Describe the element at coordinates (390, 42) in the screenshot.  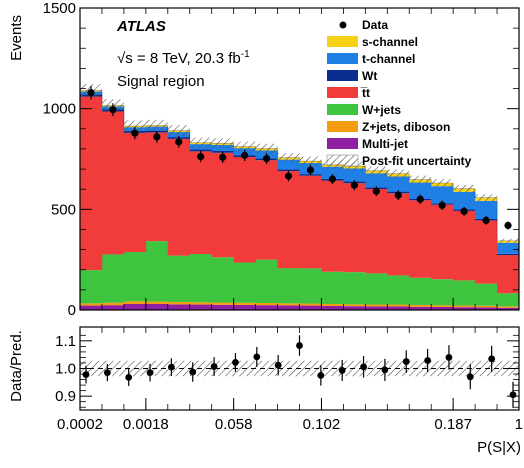
I see `legend-label-s-channel: s-channel` at that location.